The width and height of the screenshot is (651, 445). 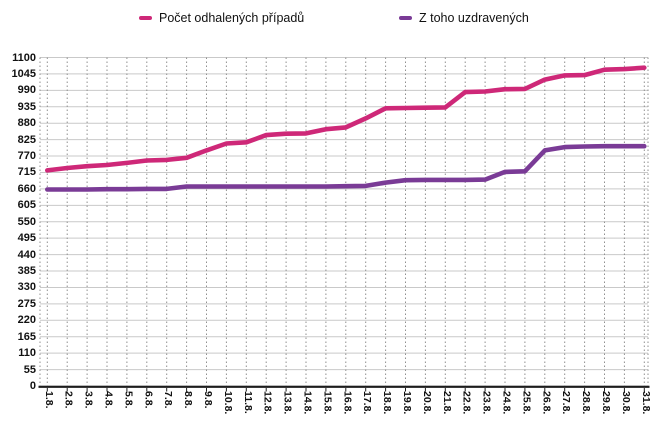 What do you see at coordinates (24, 57) in the screenshot?
I see `y-tick-label: 1100` at bounding box center [24, 57].